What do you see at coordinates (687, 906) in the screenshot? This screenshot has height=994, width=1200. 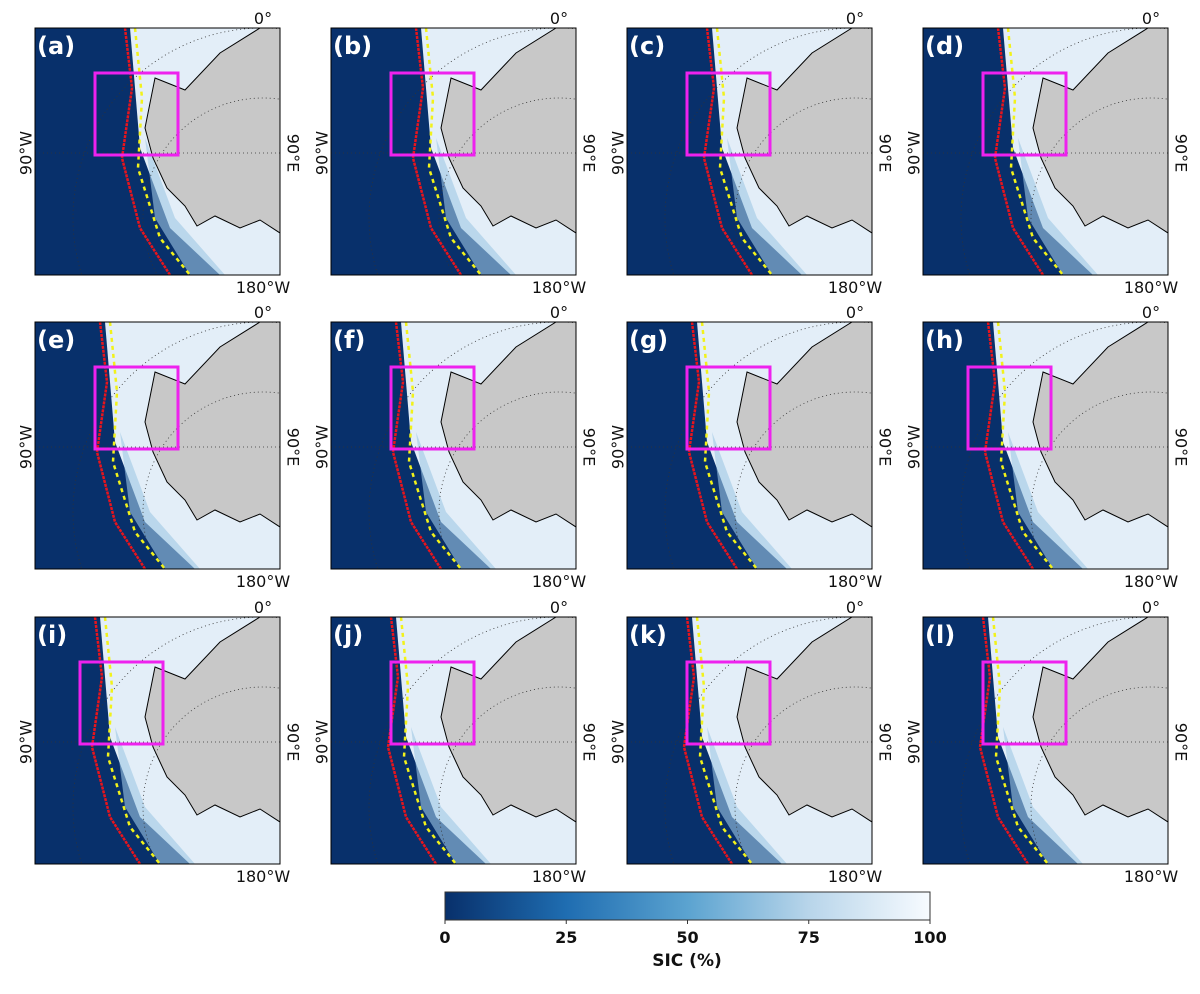 I see `colorbar` at bounding box center [687, 906].